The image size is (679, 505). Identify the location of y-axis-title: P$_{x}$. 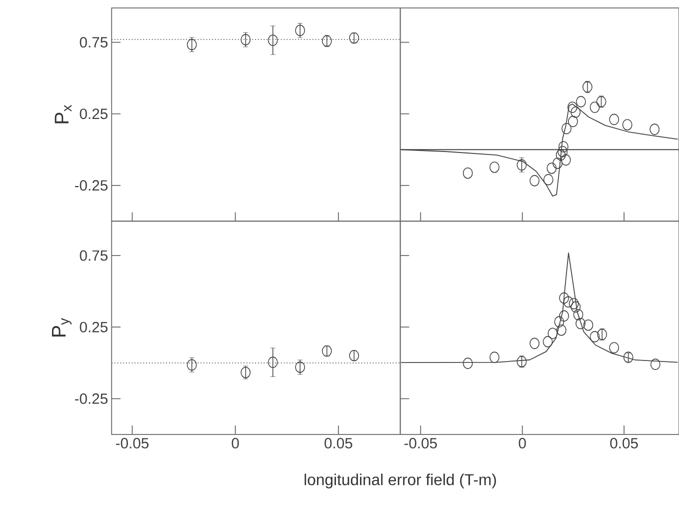
(63, 114).